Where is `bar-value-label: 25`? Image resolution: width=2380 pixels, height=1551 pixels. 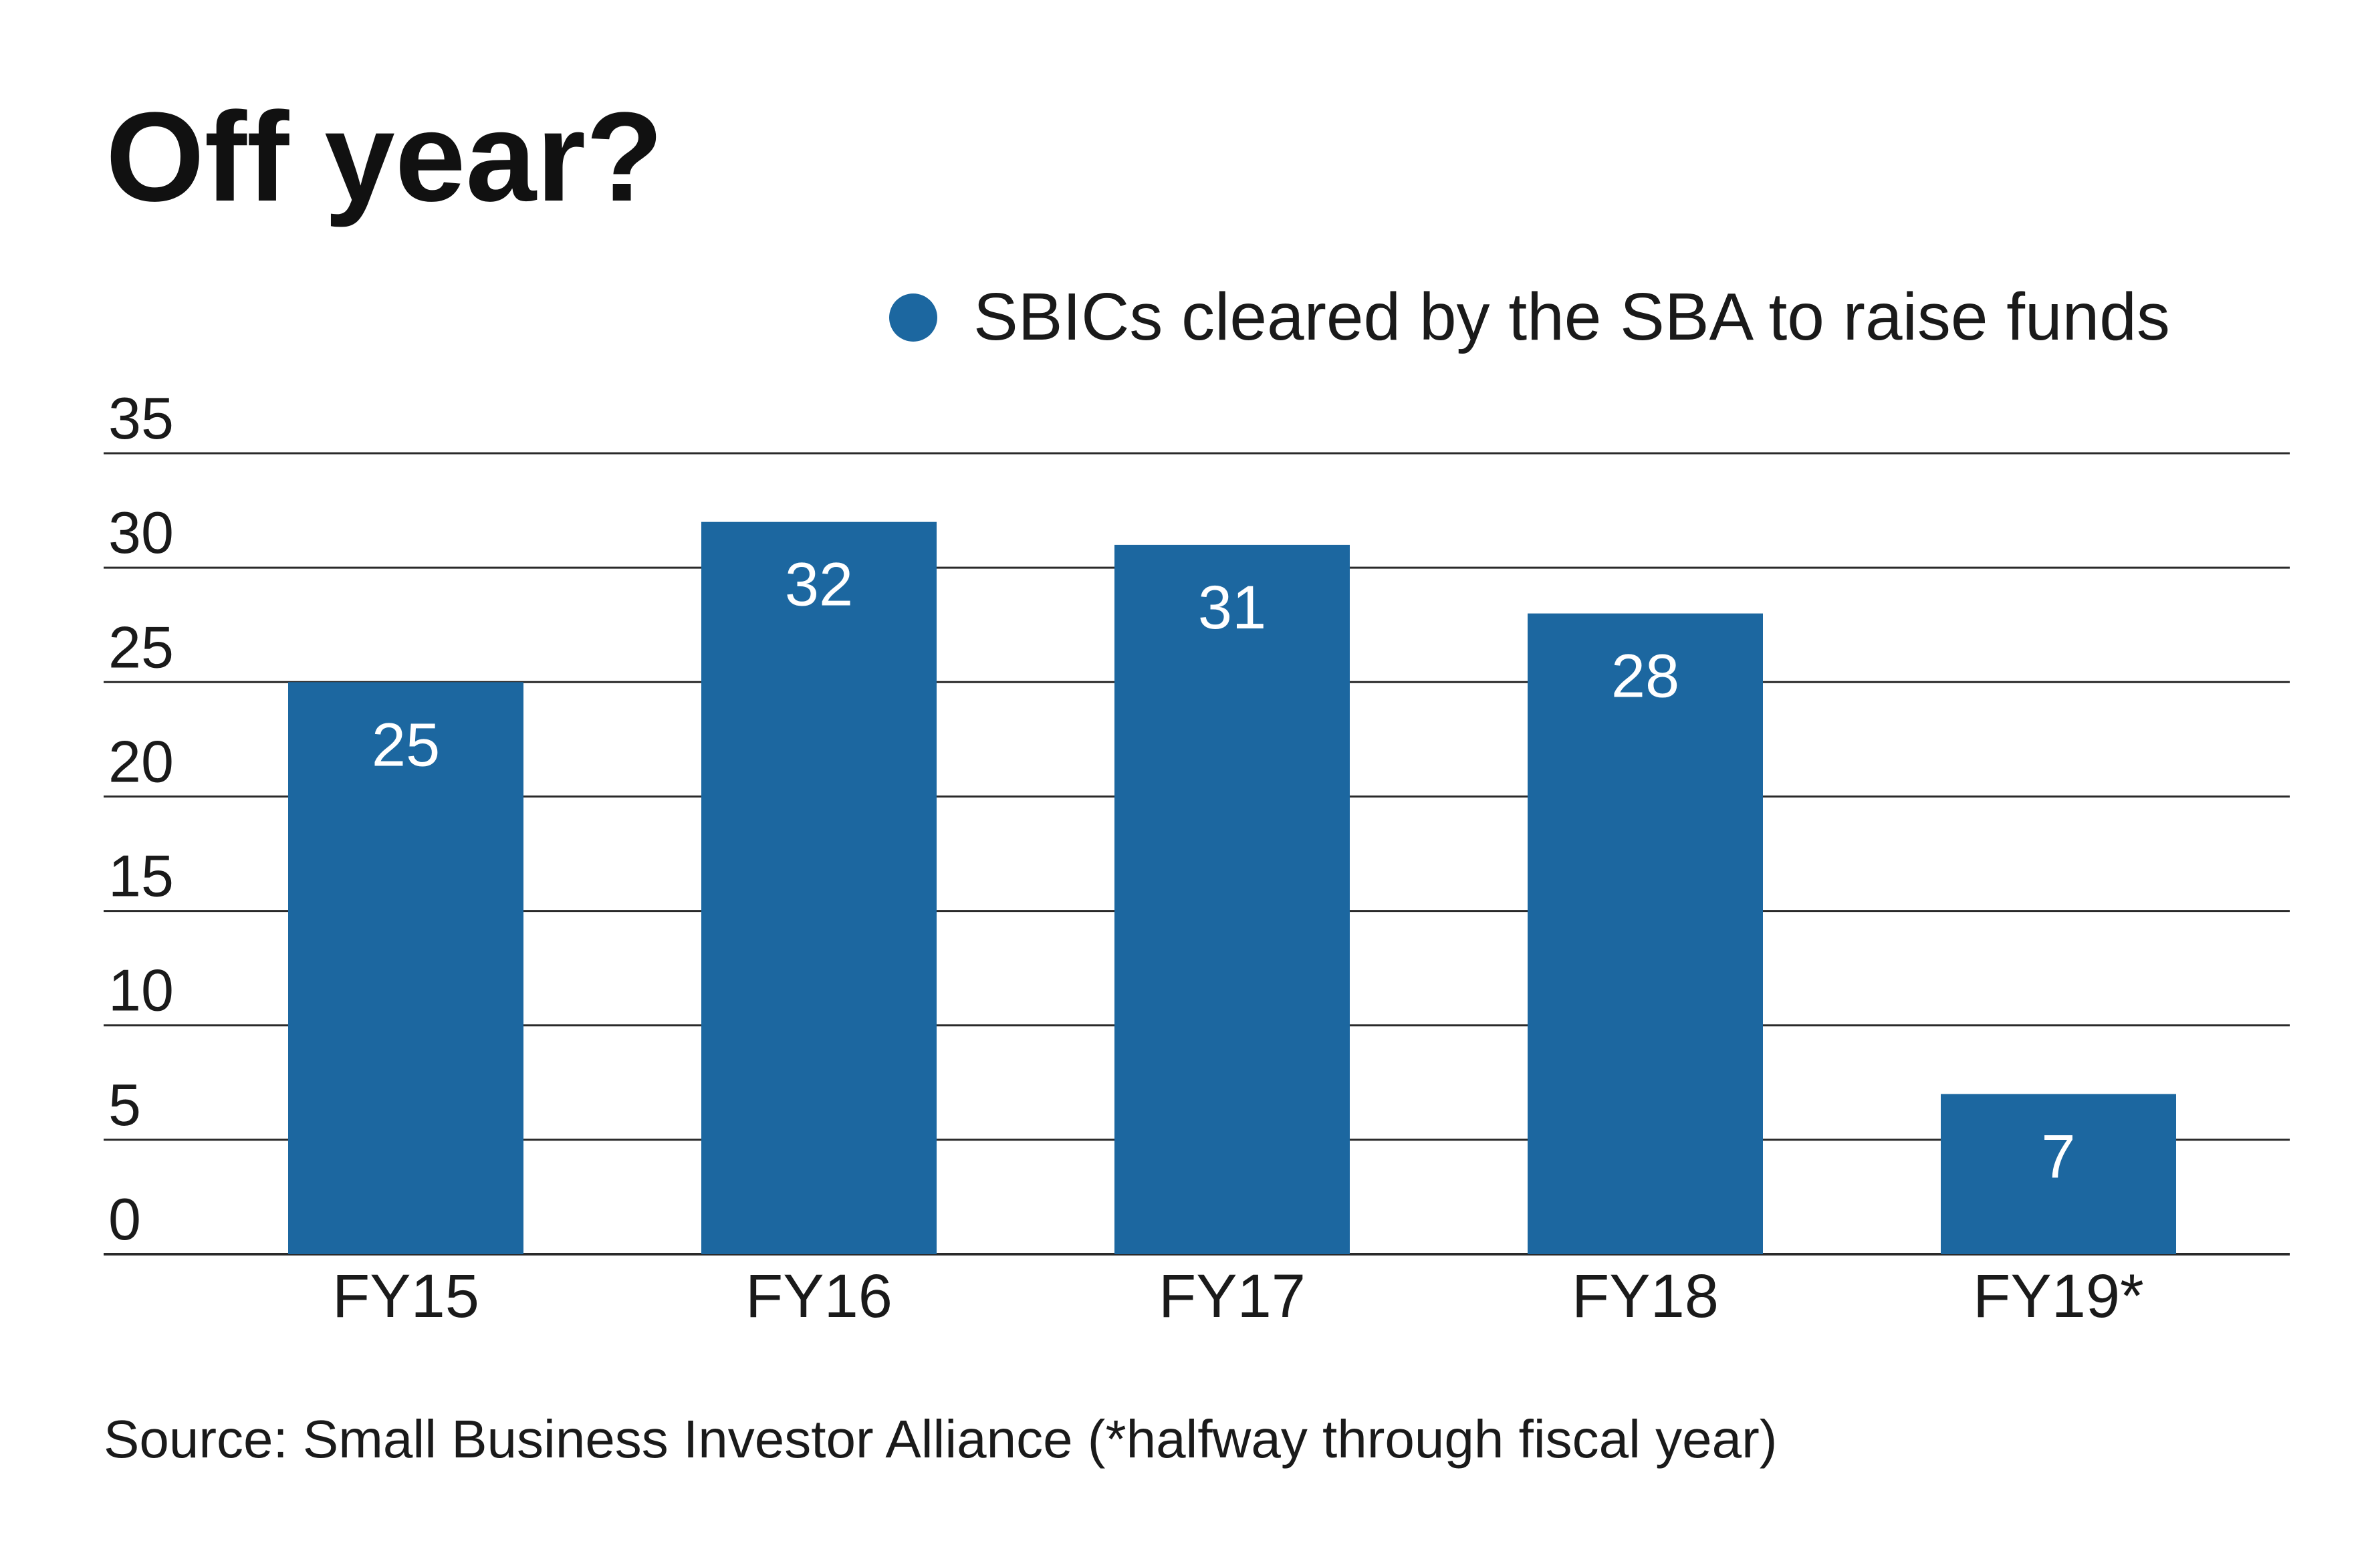
bar-value-label: 25 is located at coordinates (406, 745).